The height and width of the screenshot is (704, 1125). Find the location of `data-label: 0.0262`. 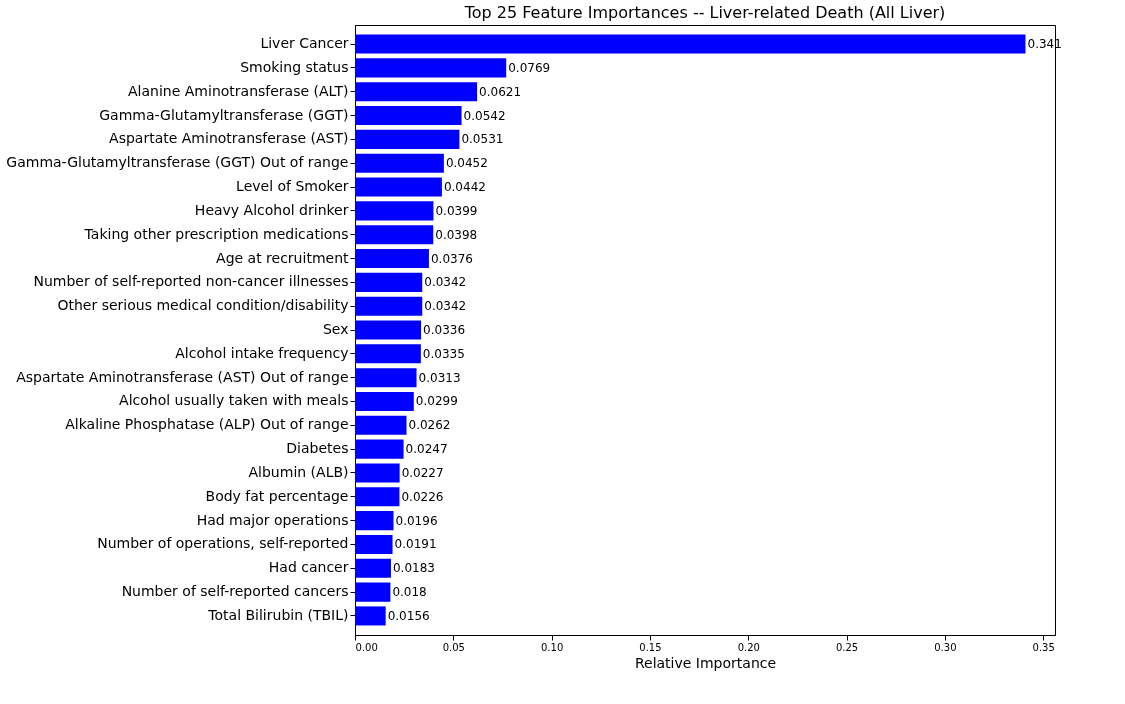

data-label: 0.0262 is located at coordinates (429, 425).